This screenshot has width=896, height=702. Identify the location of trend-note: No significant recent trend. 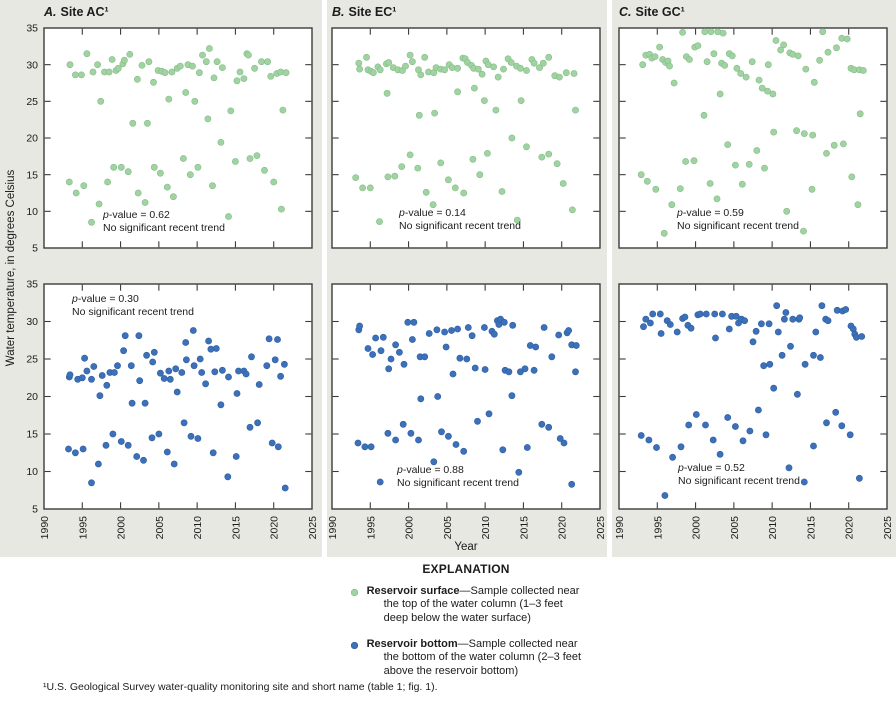
(133, 312).